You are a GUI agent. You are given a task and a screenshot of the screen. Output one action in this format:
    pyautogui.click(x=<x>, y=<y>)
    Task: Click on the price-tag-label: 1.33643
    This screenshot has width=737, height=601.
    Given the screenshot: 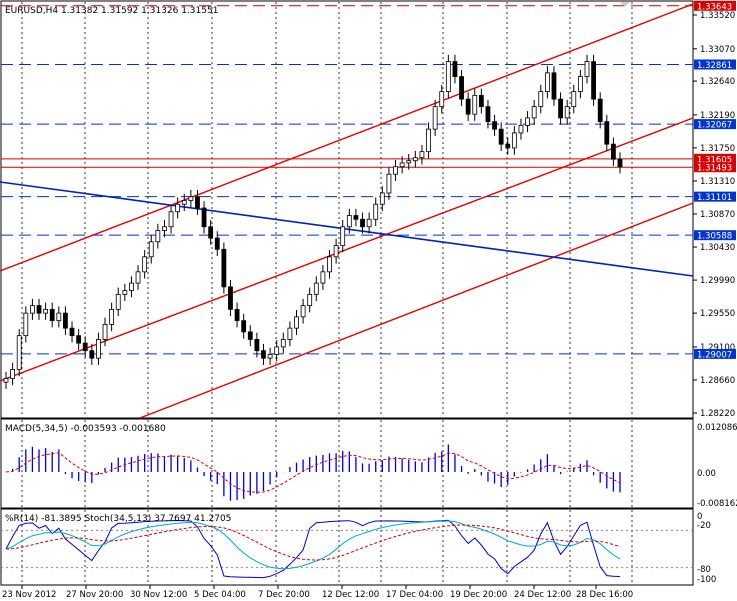 What is the action you would take?
    pyautogui.click(x=714, y=7)
    